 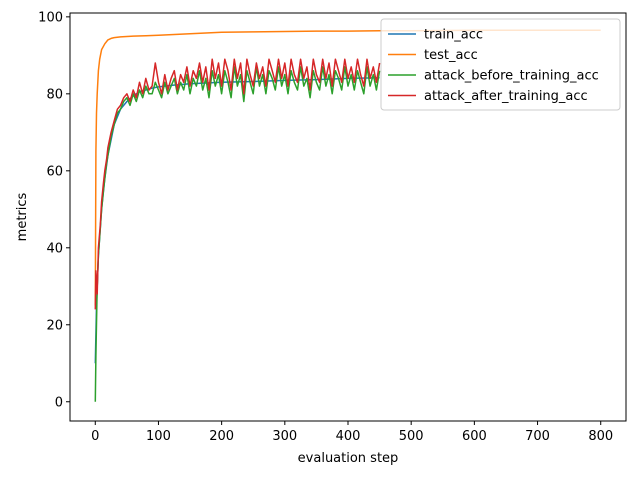 What do you see at coordinates (59, 402) in the screenshot?
I see `y-tick-label: 0` at bounding box center [59, 402].